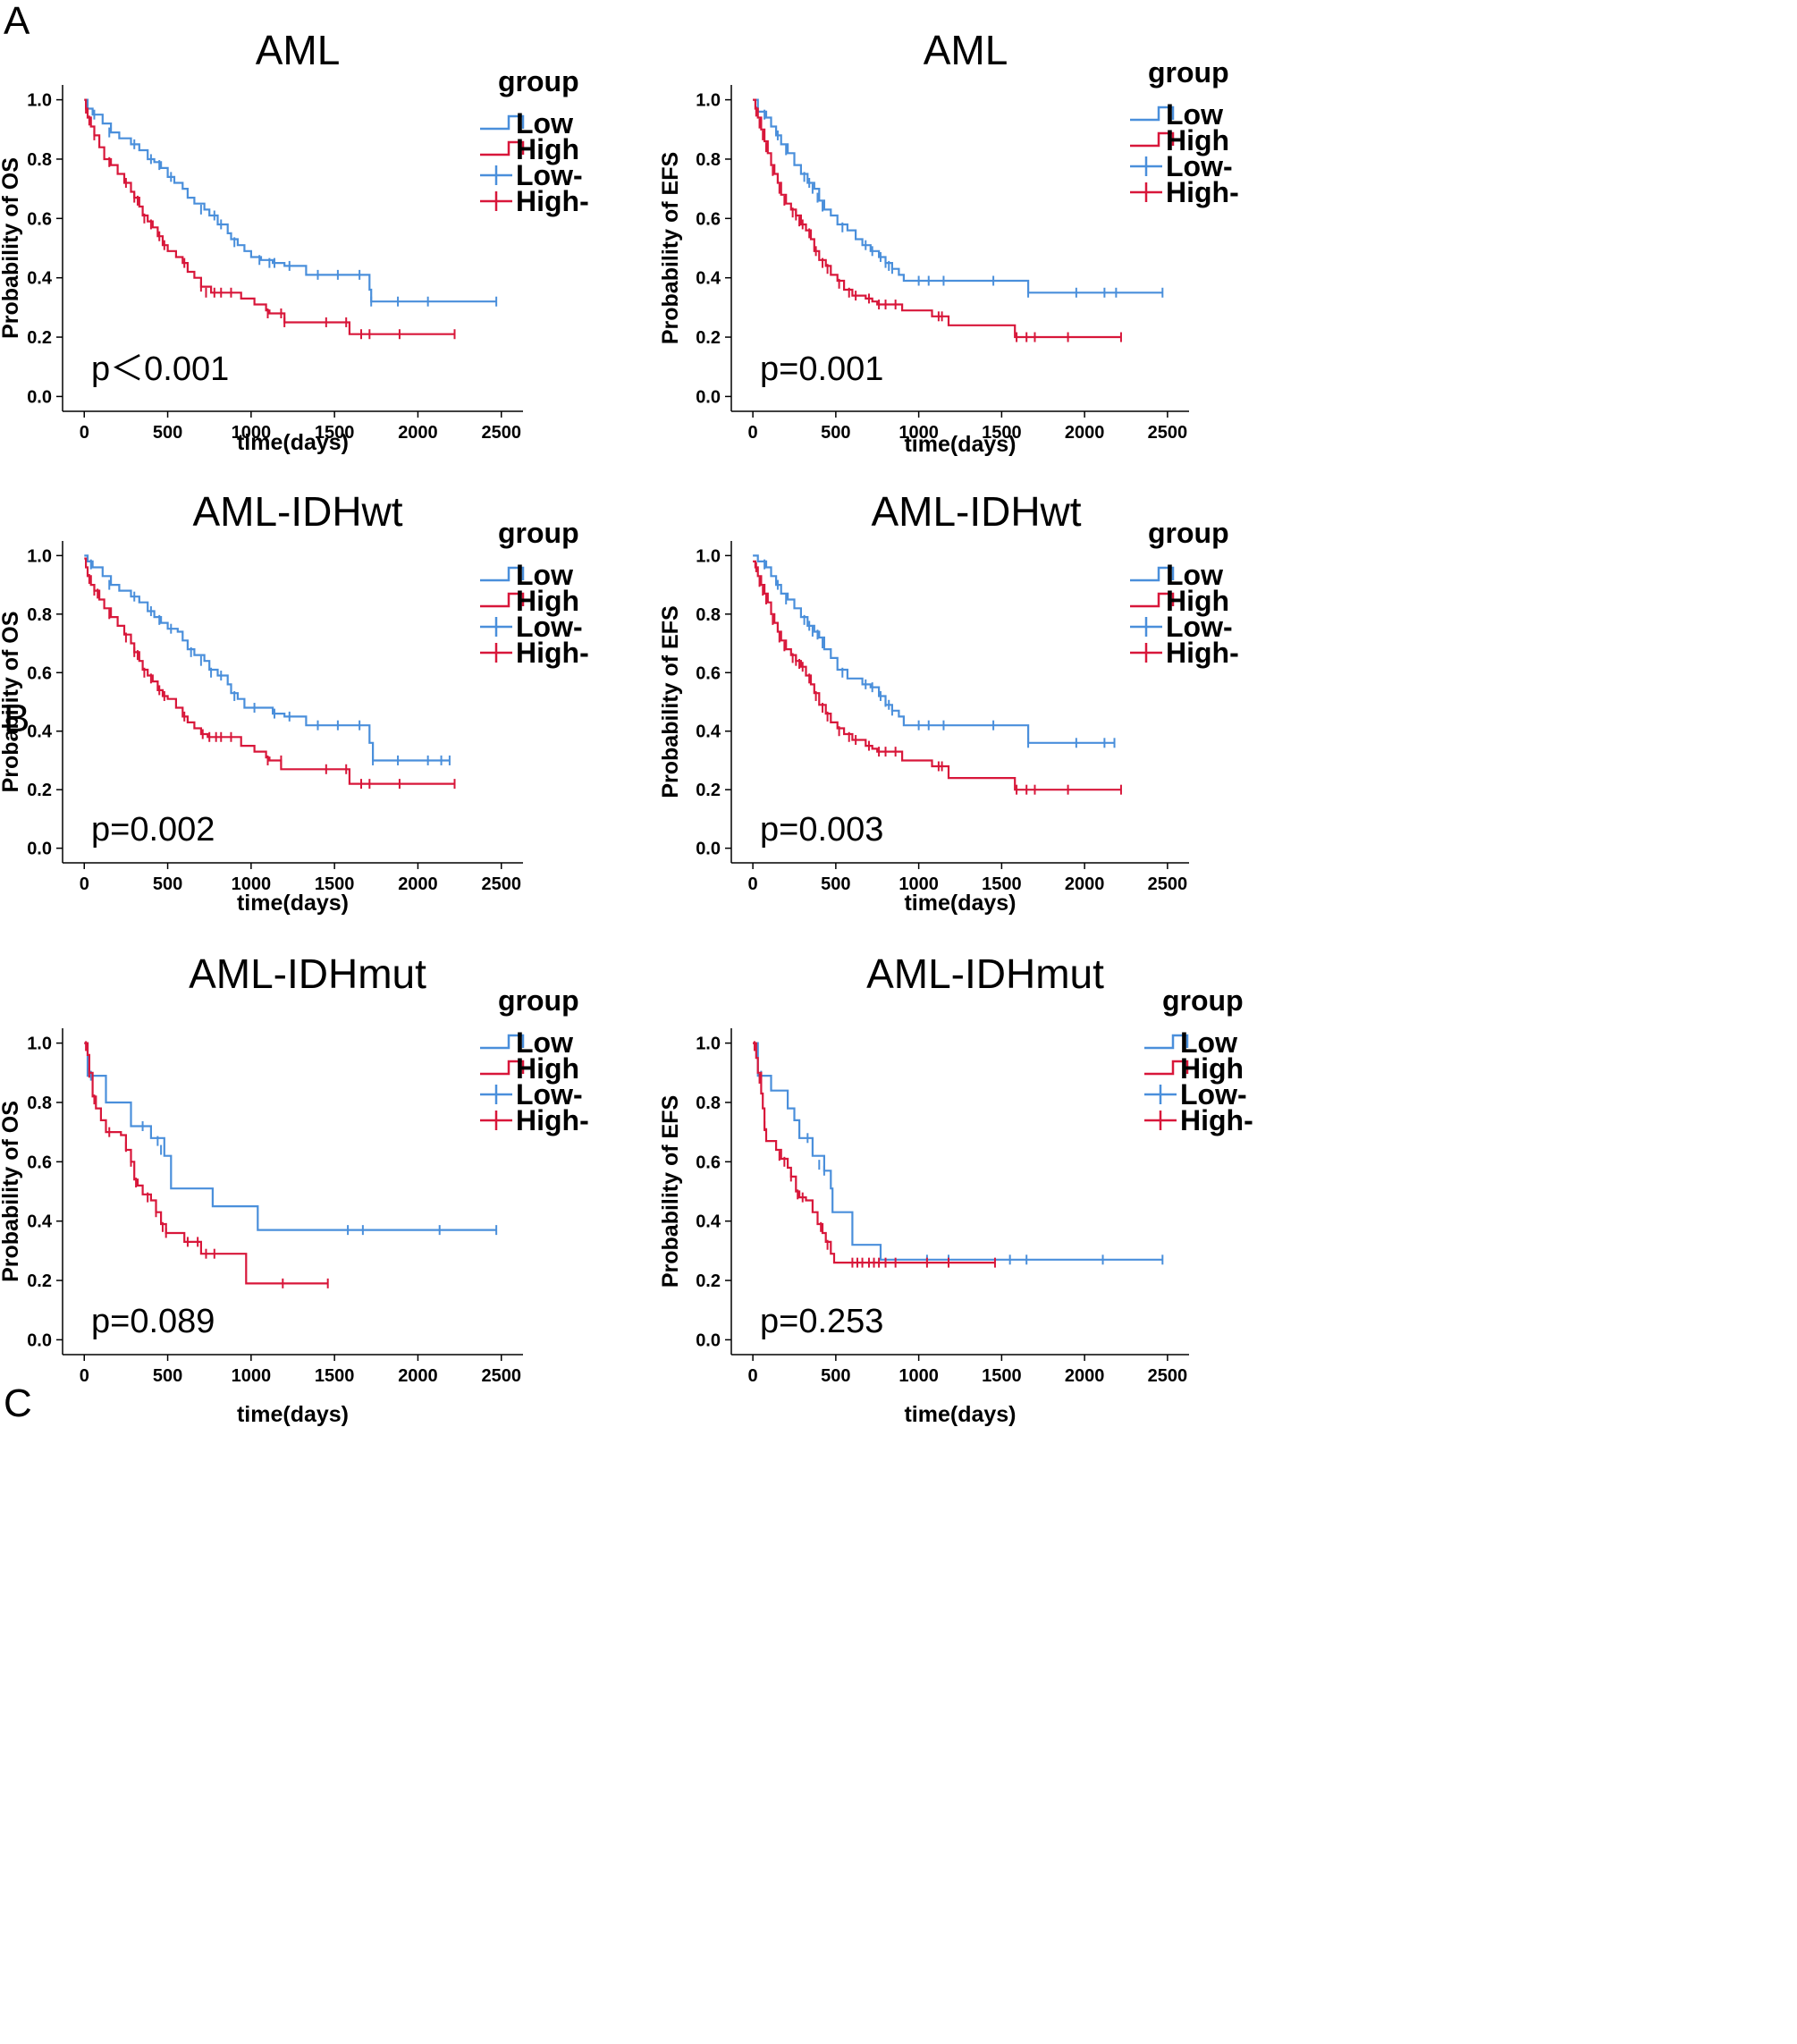 Image resolution: width=1797 pixels, height=2044 pixels. I want to click on y-tick-label: 0.4, so click(40, 732).